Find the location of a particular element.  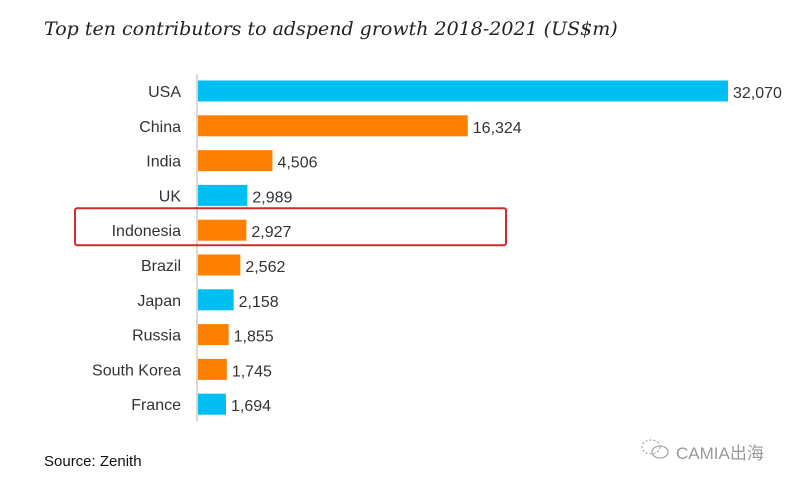

bar-south-korea is located at coordinates (212, 369).